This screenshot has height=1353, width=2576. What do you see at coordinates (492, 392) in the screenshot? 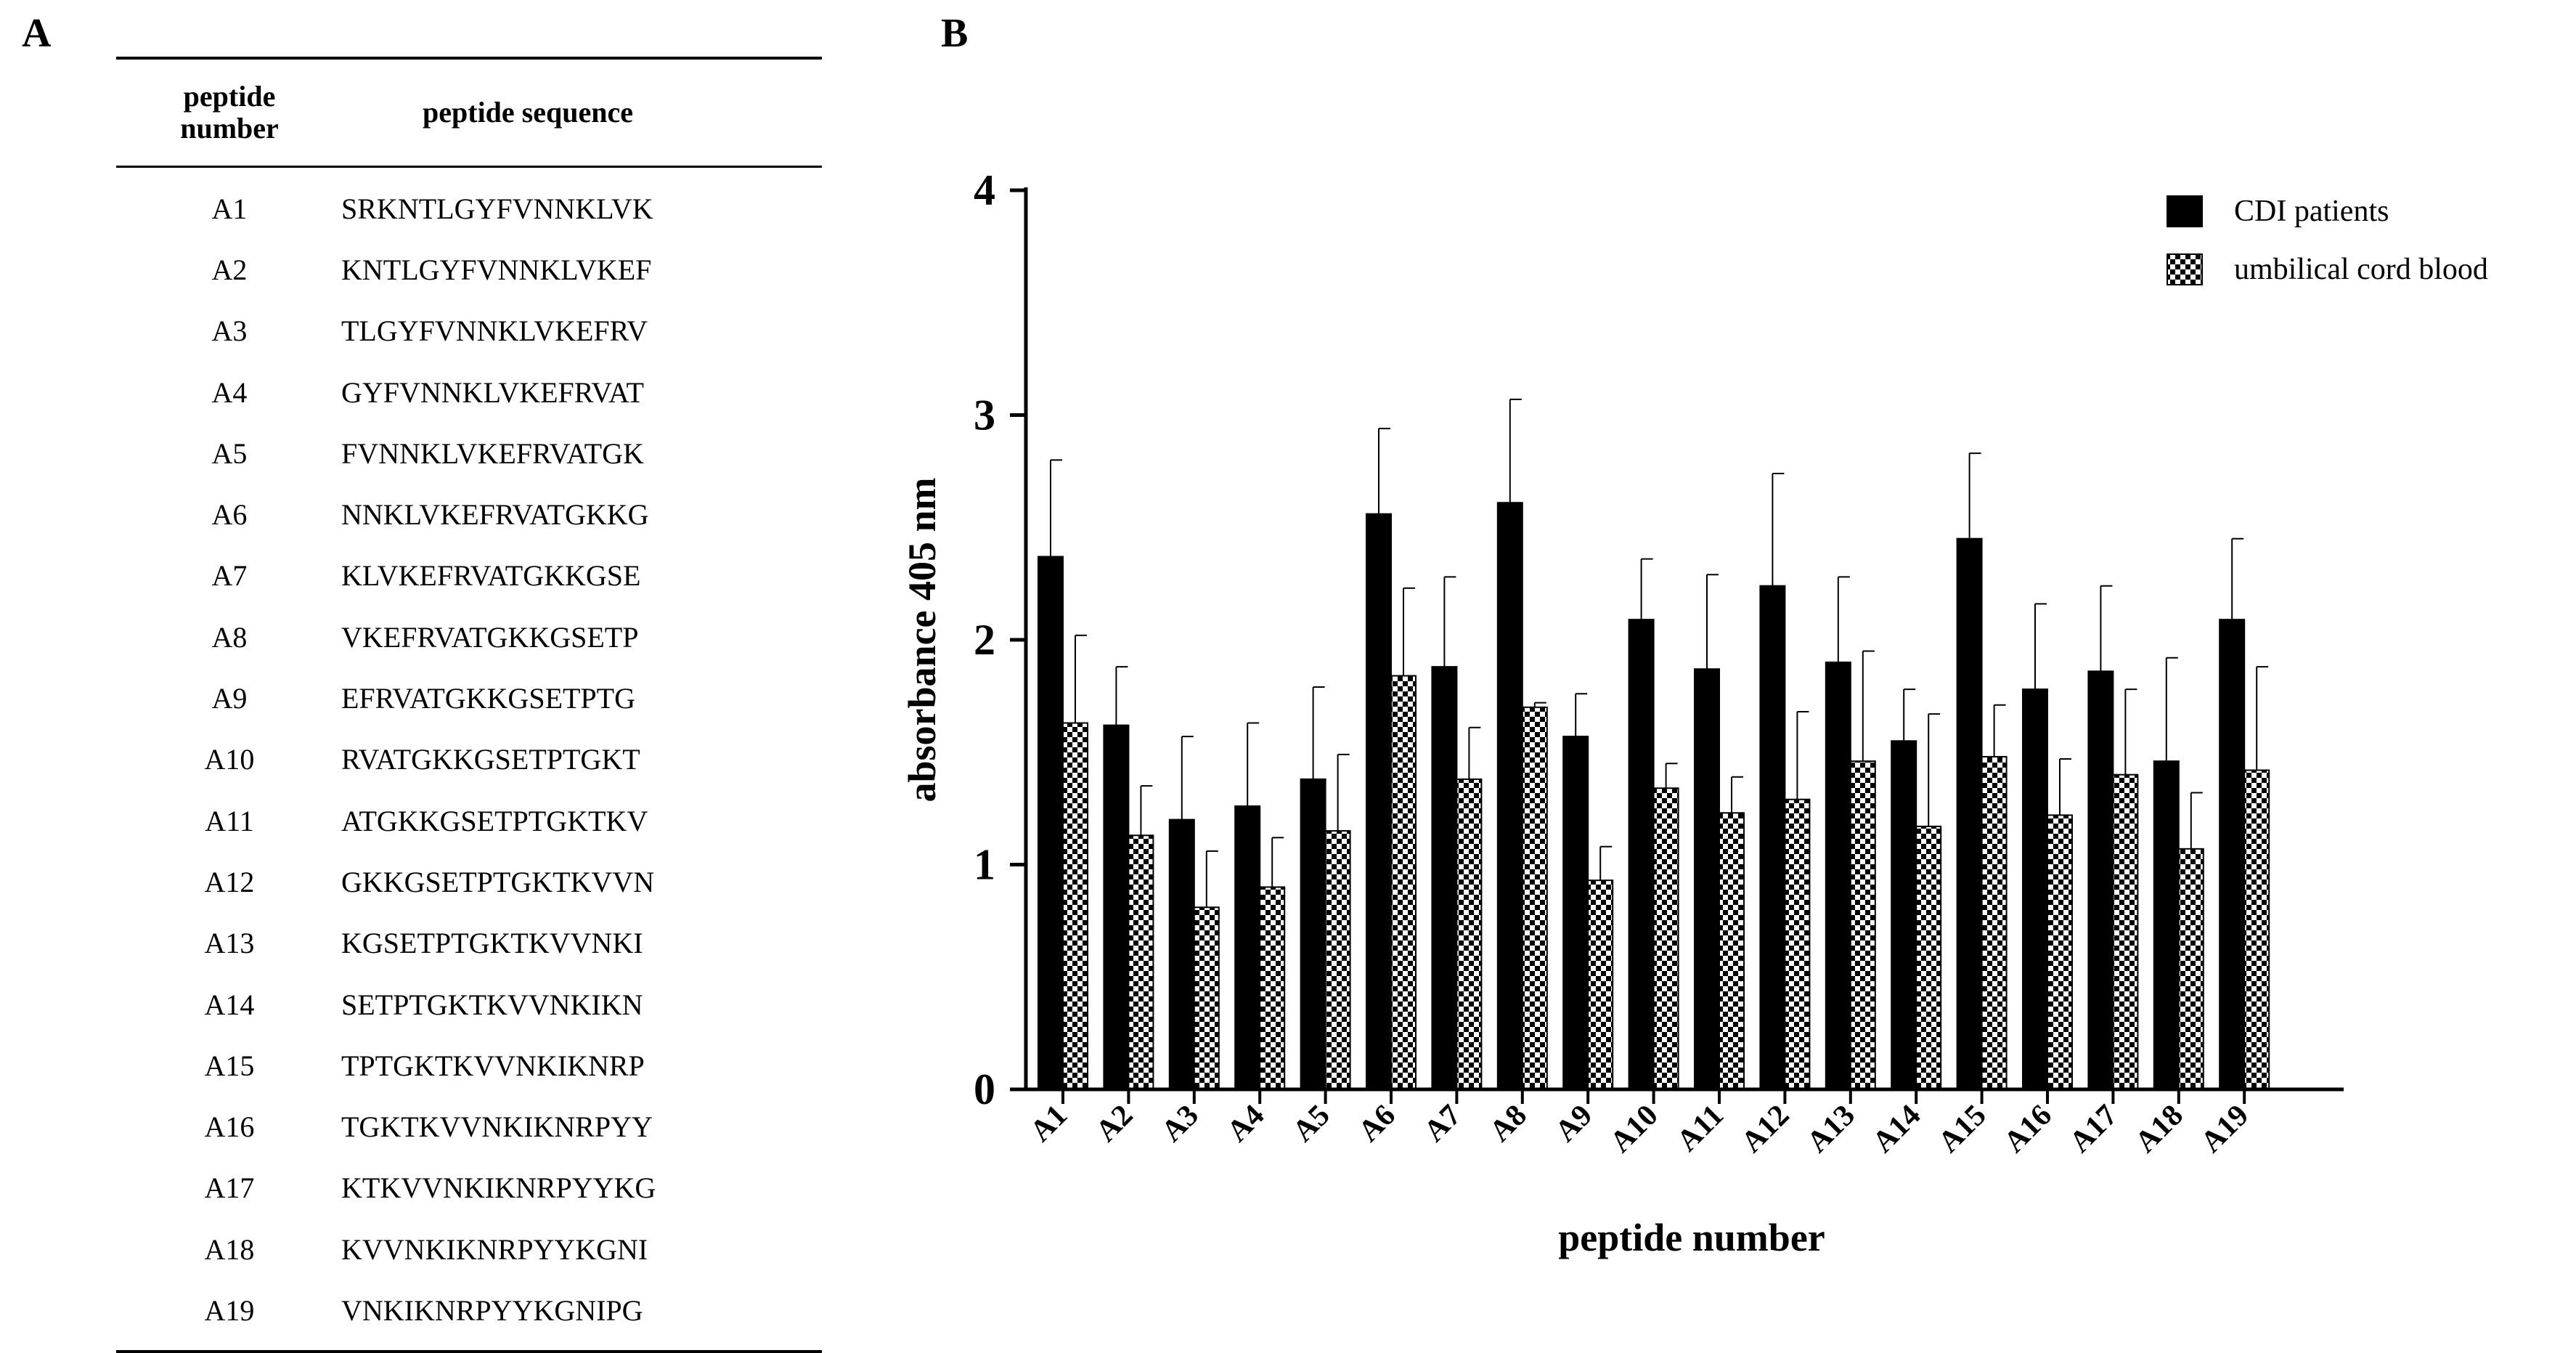
I see `peptide-sequence-cell: GYFVNNKLVKEFRVAT` at bounding box center [492, 392].